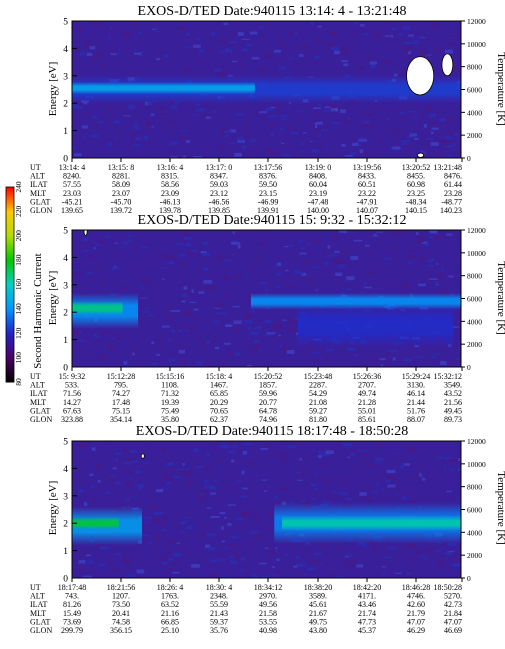  Describe the element at coordinates (170, 630) in the screenshot. I see `table-cell: 25.10` at that location.